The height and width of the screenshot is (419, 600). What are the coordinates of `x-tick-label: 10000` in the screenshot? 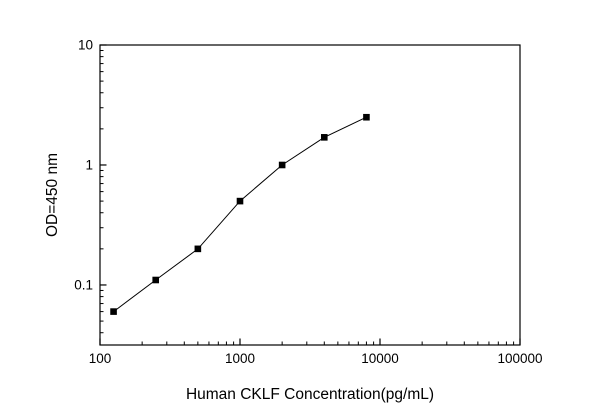 It's located at (380, 358).